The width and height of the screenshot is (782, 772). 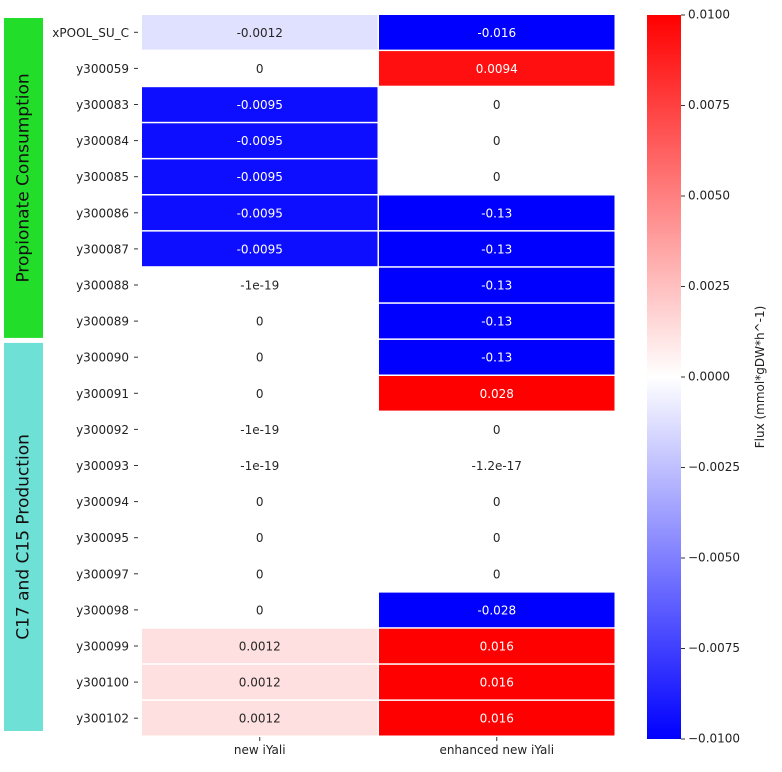 What do you see at coordinates (102, 177) in the screenshot?
I see `row-tick-label: y300085` at bounding box center [102, 177].